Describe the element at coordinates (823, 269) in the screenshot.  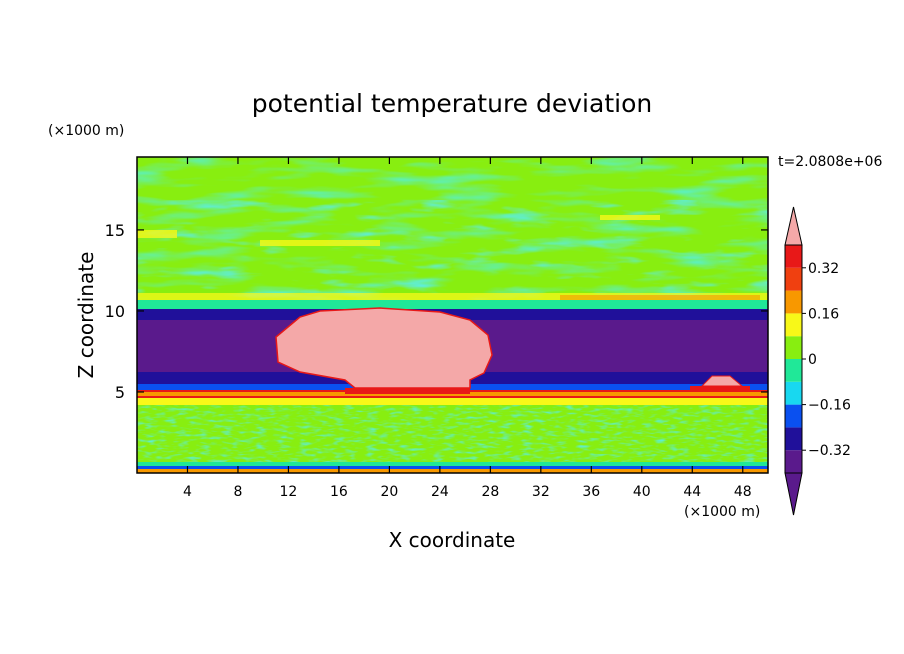
I see `colorbar-label: 0.32` at that location.